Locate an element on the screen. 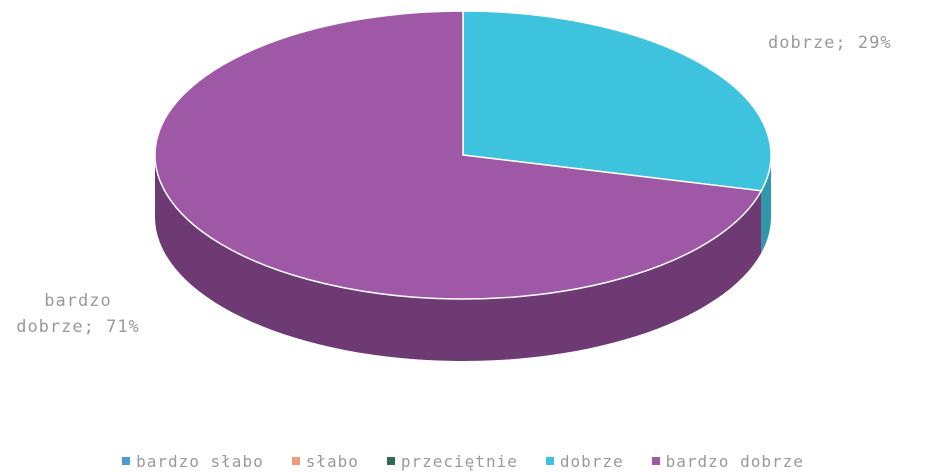 The height and width of the screenshot is (474, 926). legend-item-bardzo-dobrze: bardzo dobrze is located at coordinates (727, 461).